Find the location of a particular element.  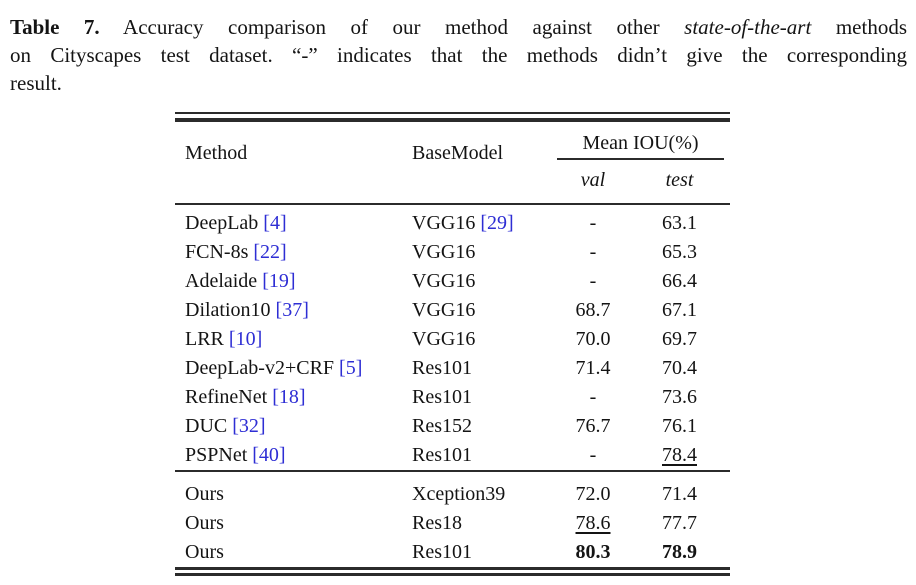

citation-ref: [22] is located at coordinates (270, 252).